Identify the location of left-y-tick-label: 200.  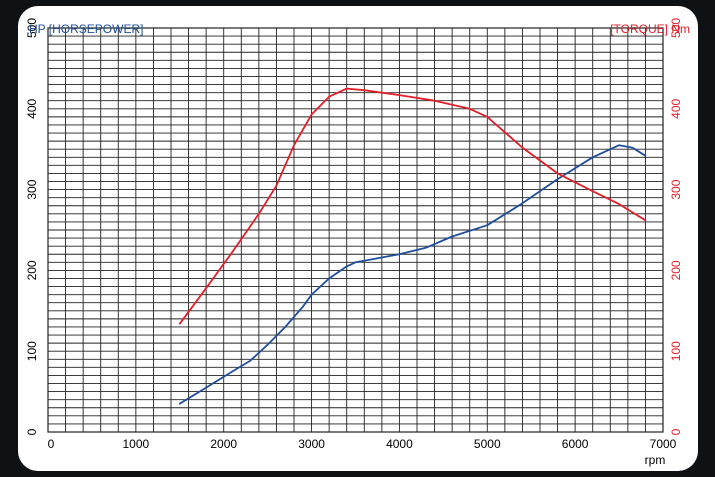
(32, 270).